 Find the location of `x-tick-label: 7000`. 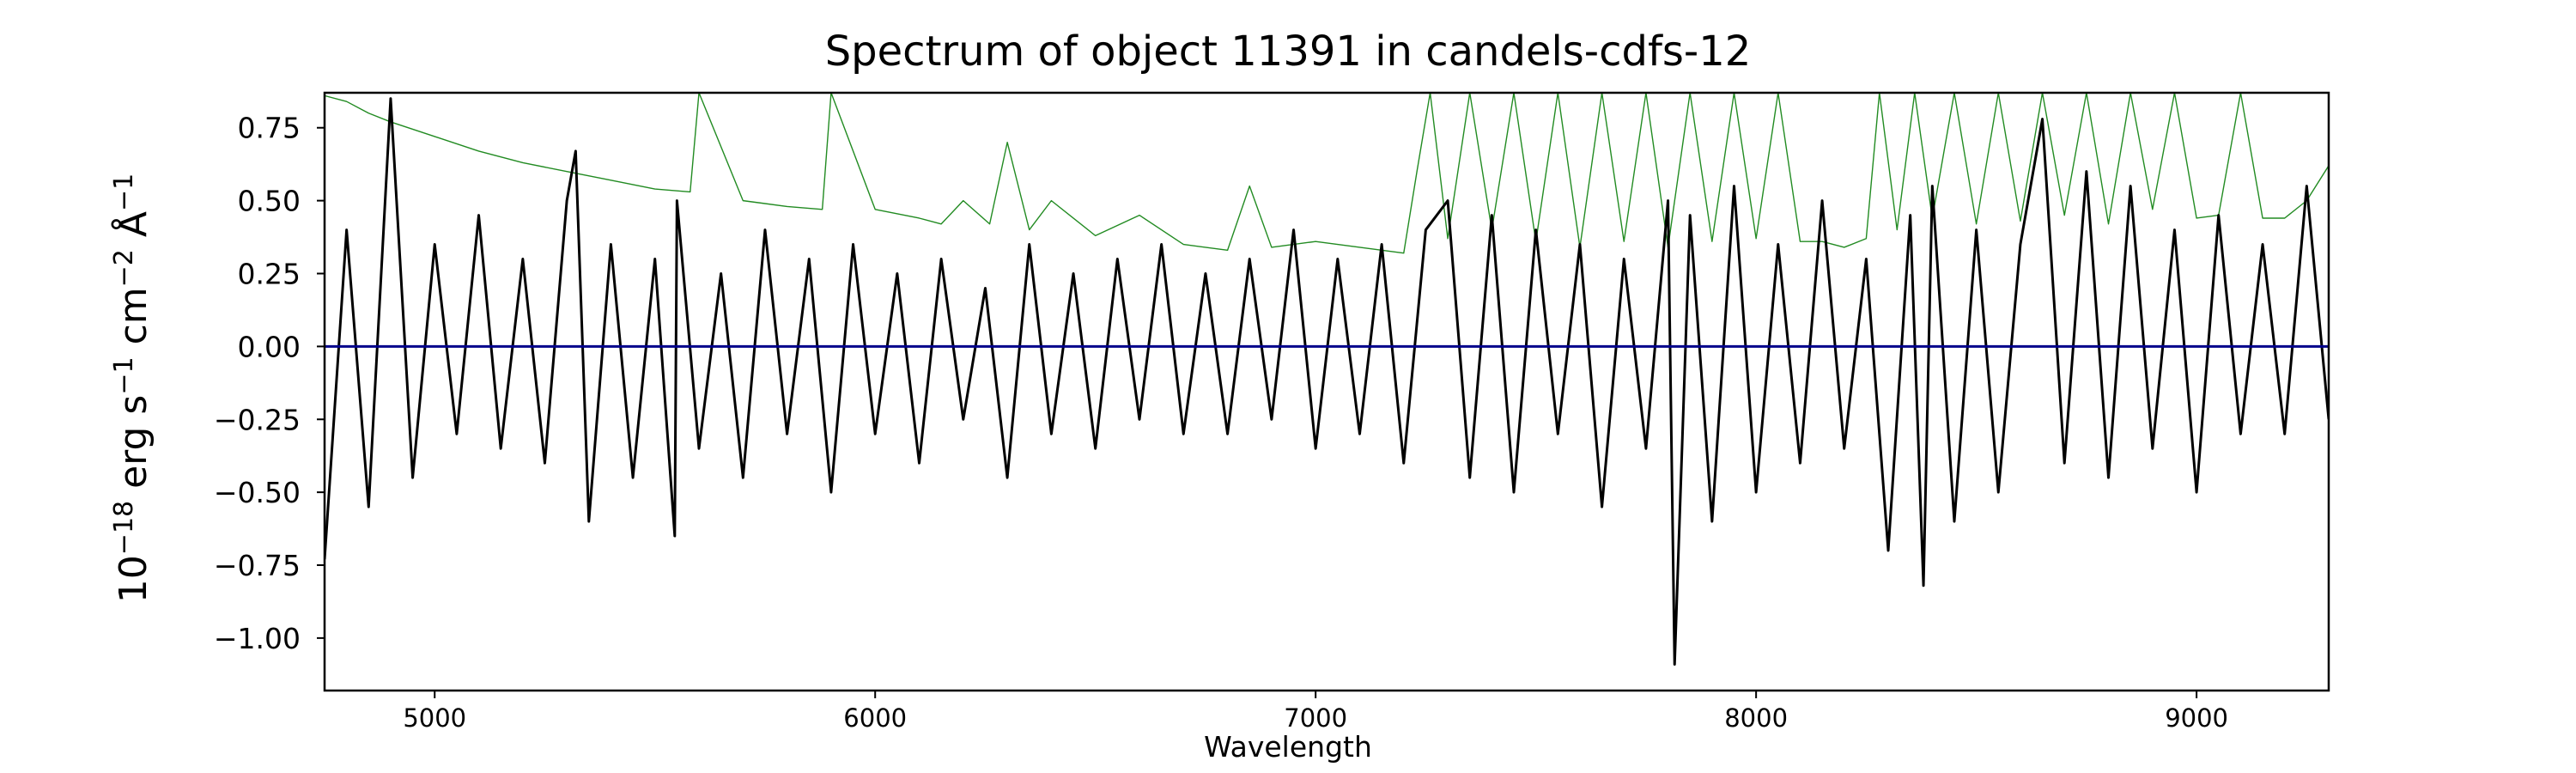

x-tick-label: 7000 is located at coordinates (1316, 718).